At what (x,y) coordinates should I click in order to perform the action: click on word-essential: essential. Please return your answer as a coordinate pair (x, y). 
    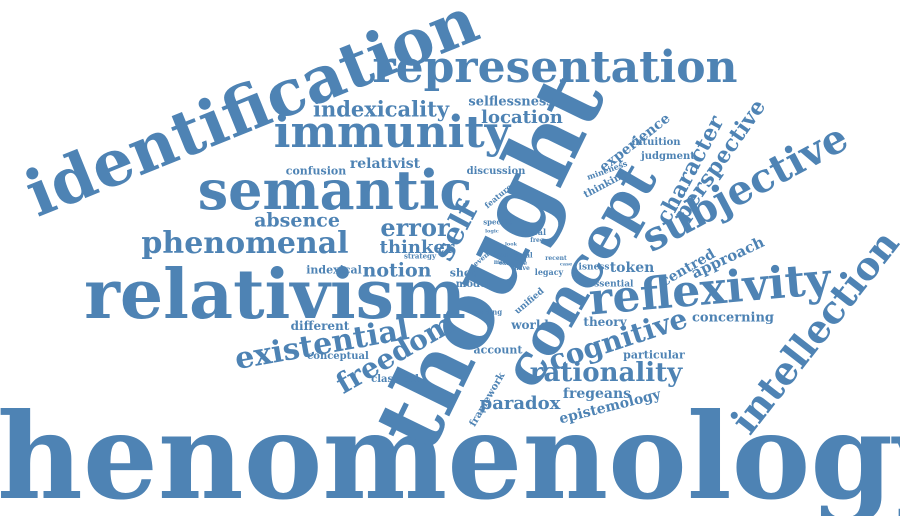
    Looking at the image, I should click on (611, 284).